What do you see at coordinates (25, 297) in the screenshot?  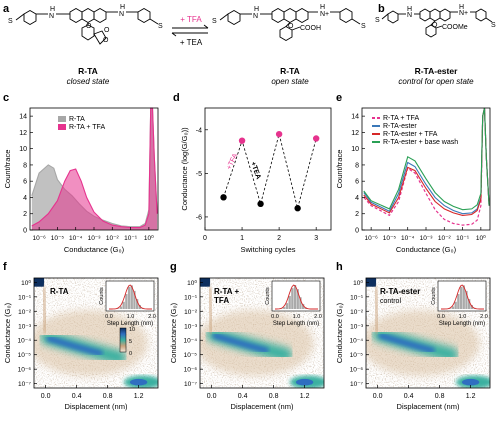 I see `y-tick-label: 10⁻¹` at bounding box center [25, 297].